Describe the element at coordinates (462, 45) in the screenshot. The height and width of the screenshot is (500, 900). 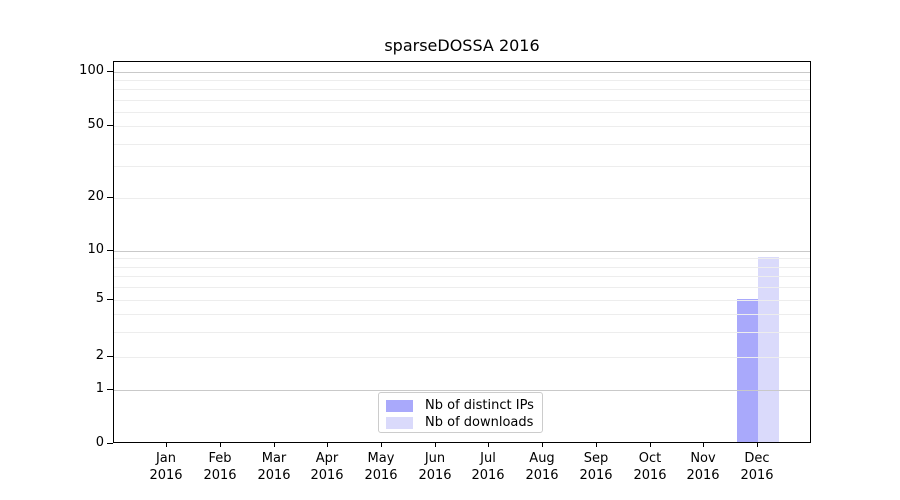
I see `chart-title: sparseDOSSA 2016` at that location.